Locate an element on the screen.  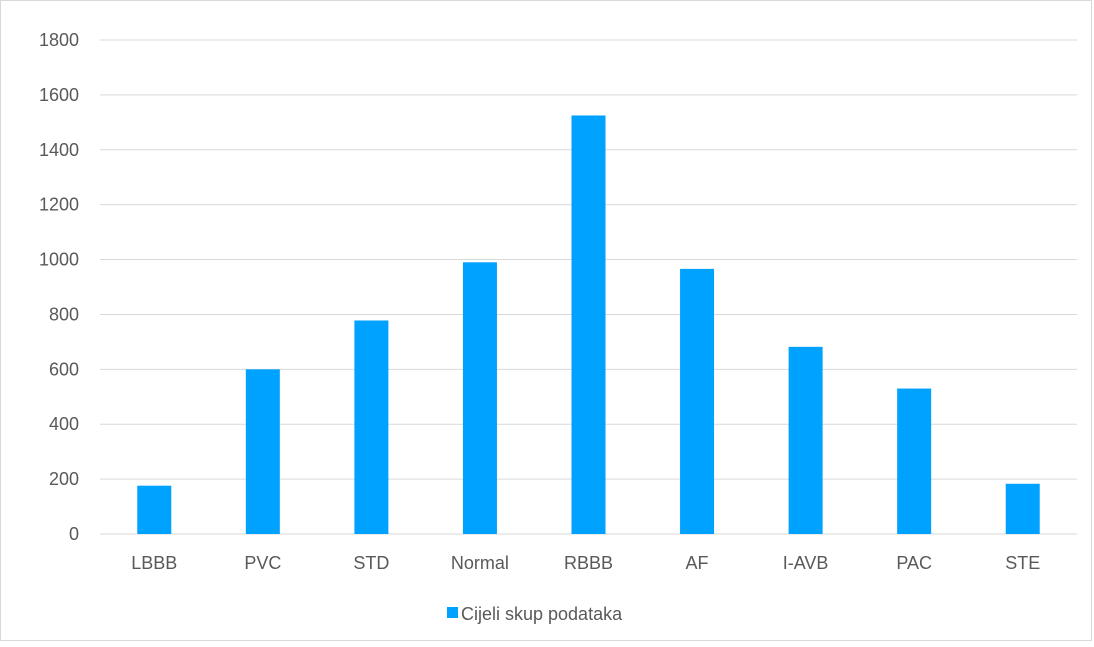
bar-i-avb is located at coordinates (805, 440).